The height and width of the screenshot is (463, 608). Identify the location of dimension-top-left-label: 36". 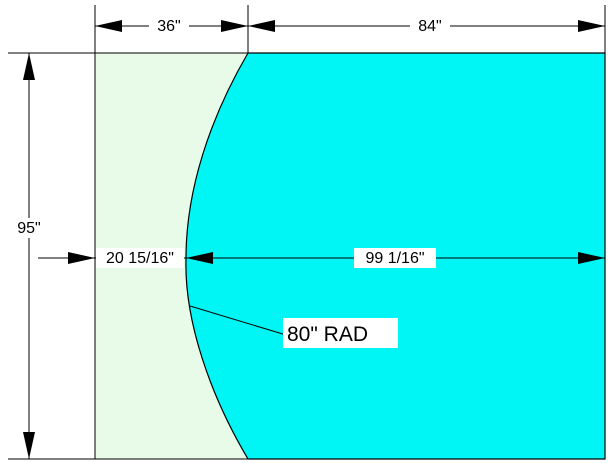
(168, 26).